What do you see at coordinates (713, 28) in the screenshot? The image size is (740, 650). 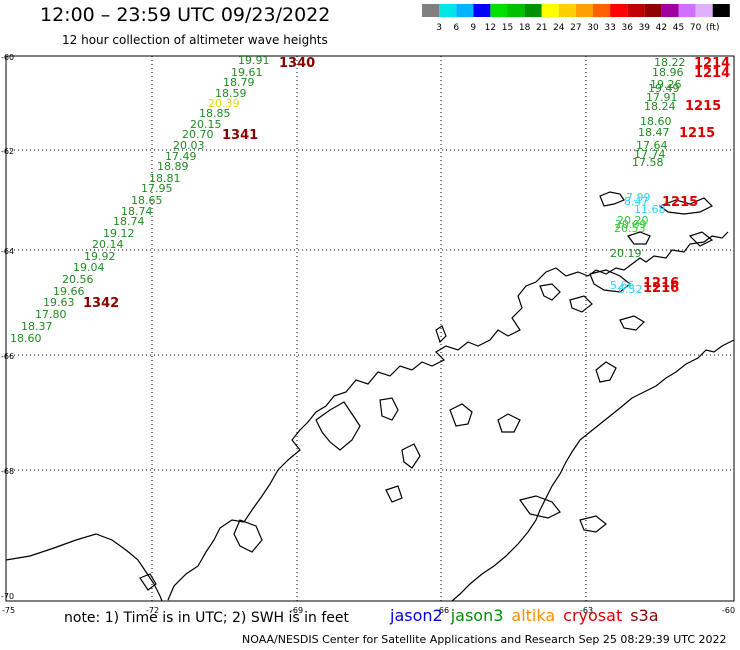 I see `colorbar-label: (ft)` at bounding box center [713, 28].